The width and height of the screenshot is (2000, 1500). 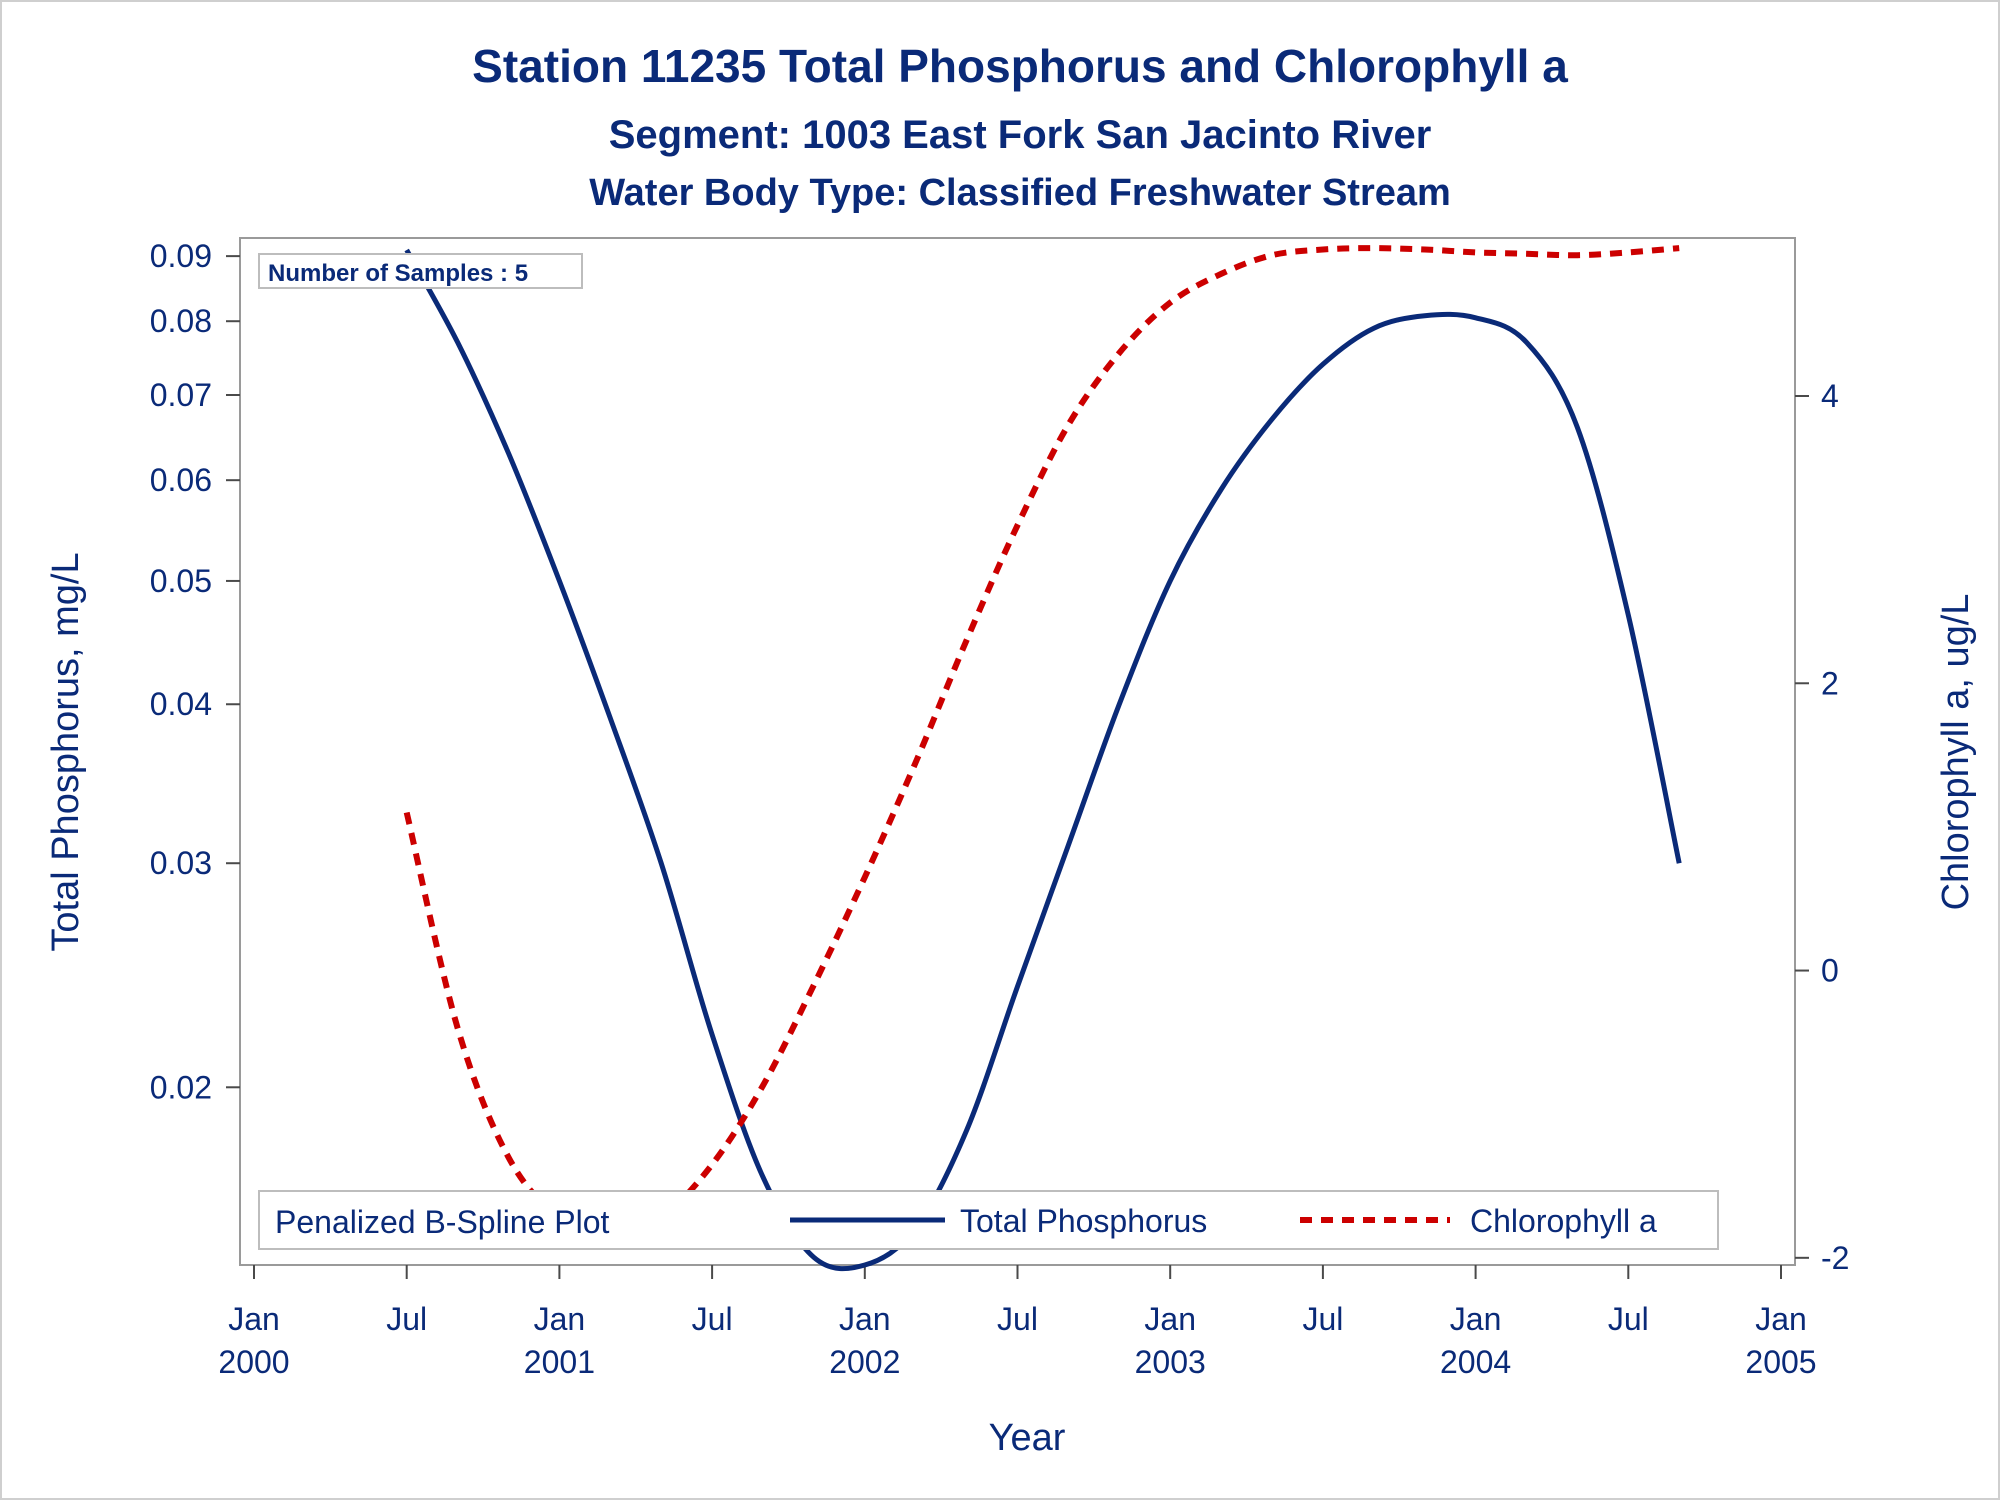 What do you see at coordinates (559, 1362) in the screenshot?
I see `x-tick-label-year: 2001` at bounding box center [559, 1362].